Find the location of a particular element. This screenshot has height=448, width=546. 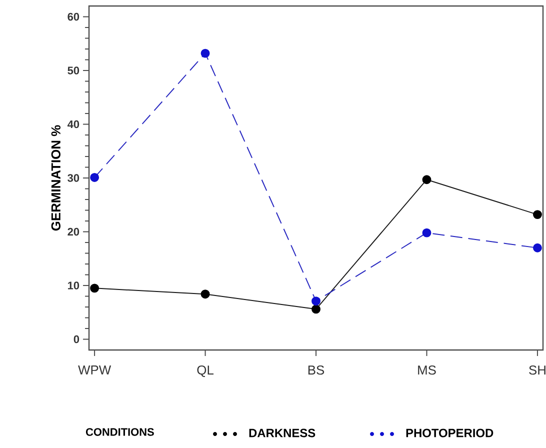

y-tick-label: 50 is located at coordinates (74, 70).